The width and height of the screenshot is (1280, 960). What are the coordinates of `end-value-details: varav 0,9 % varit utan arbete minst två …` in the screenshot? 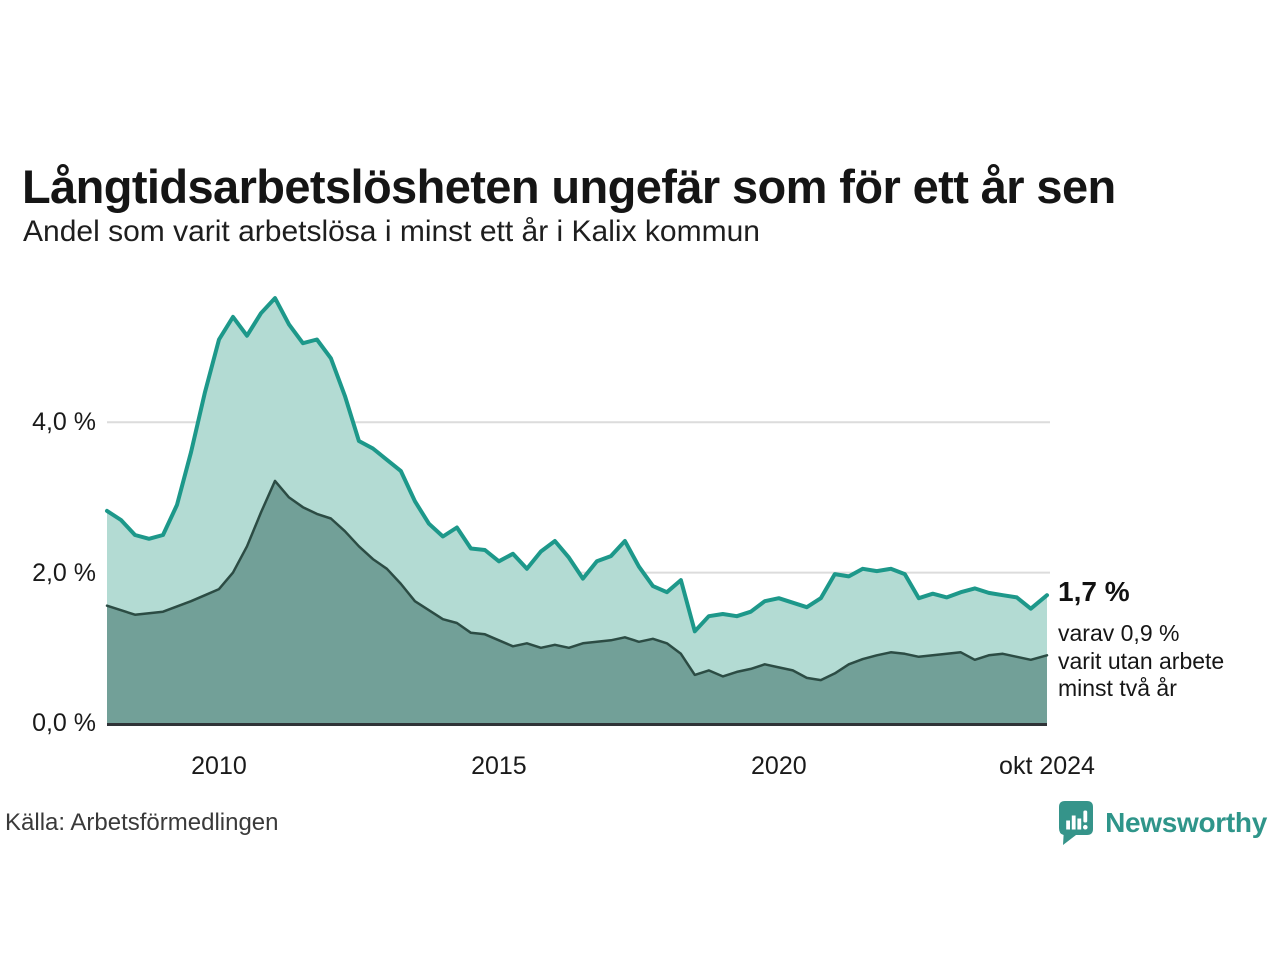 It's located at (1165, 661).